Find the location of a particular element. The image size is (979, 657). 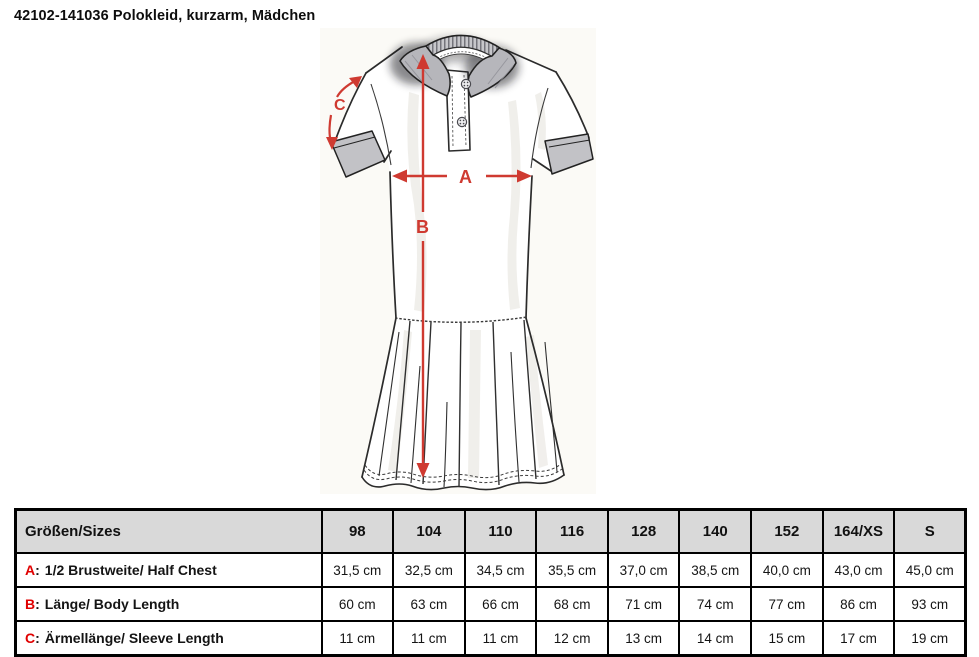

size-column-header: S is located at coordinates (930, 531).